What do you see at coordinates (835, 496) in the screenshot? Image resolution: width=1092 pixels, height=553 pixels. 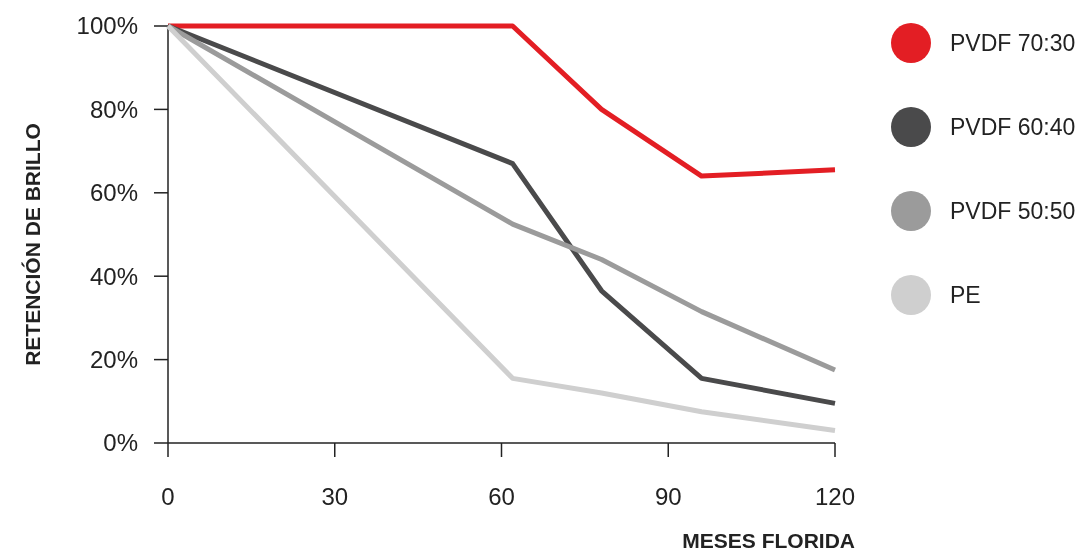 I see `x-tick-label: 120` at bounding box center [835, 496].